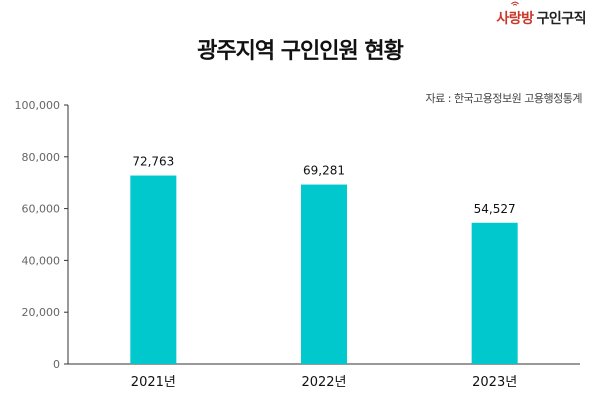  Describe the element at coordinates (41, 312) in the screenshot. I see `y-tick-label: 20,000` at that location.